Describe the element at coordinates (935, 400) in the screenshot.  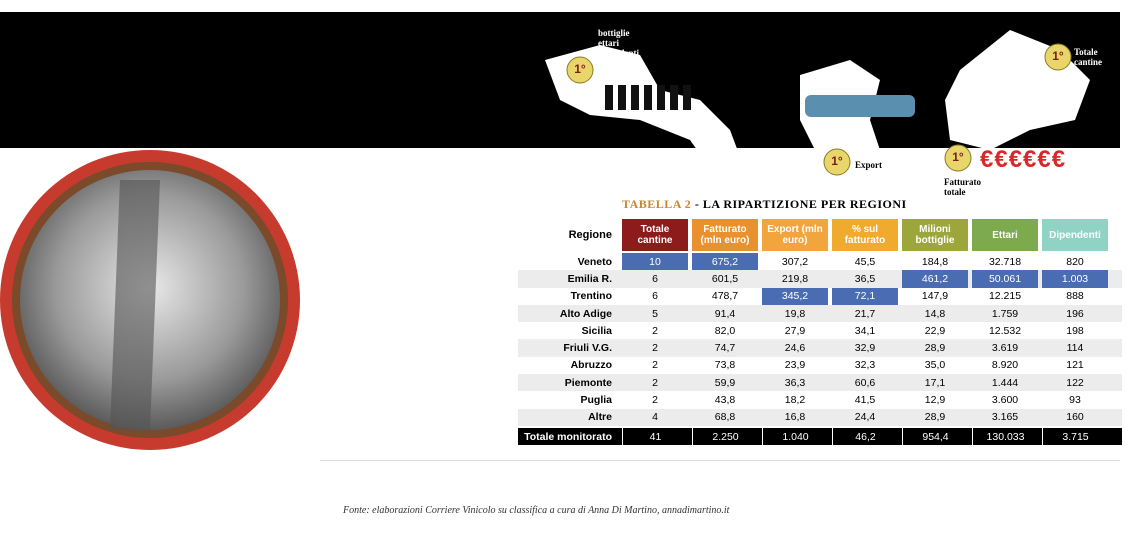
I see `table-cell: 12,9` at that location.